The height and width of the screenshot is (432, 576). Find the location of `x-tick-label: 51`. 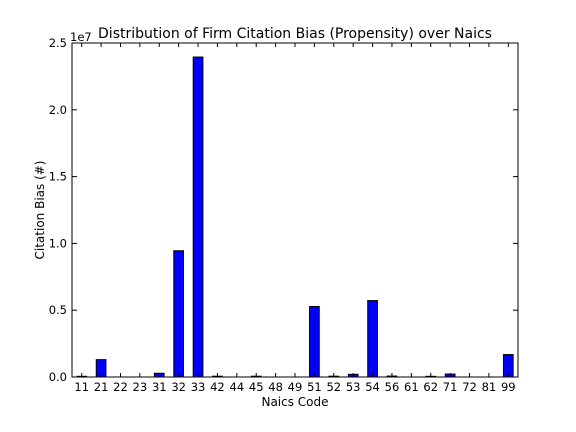

x-tick-label: 51 is located at coordinates (314, 387).